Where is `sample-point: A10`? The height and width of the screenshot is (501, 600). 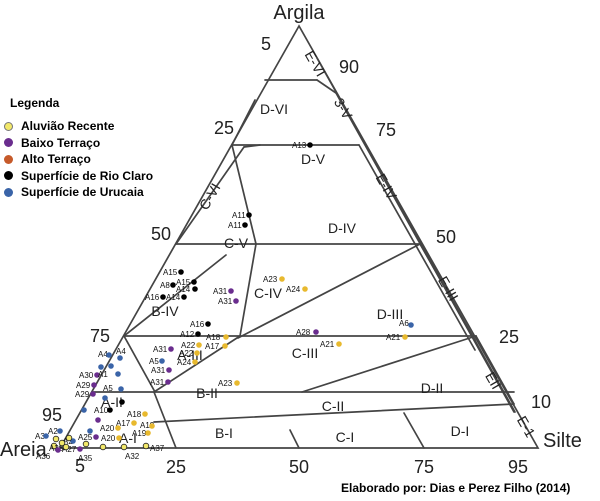
sample-point: A10 is located at coordinates (103, 410).